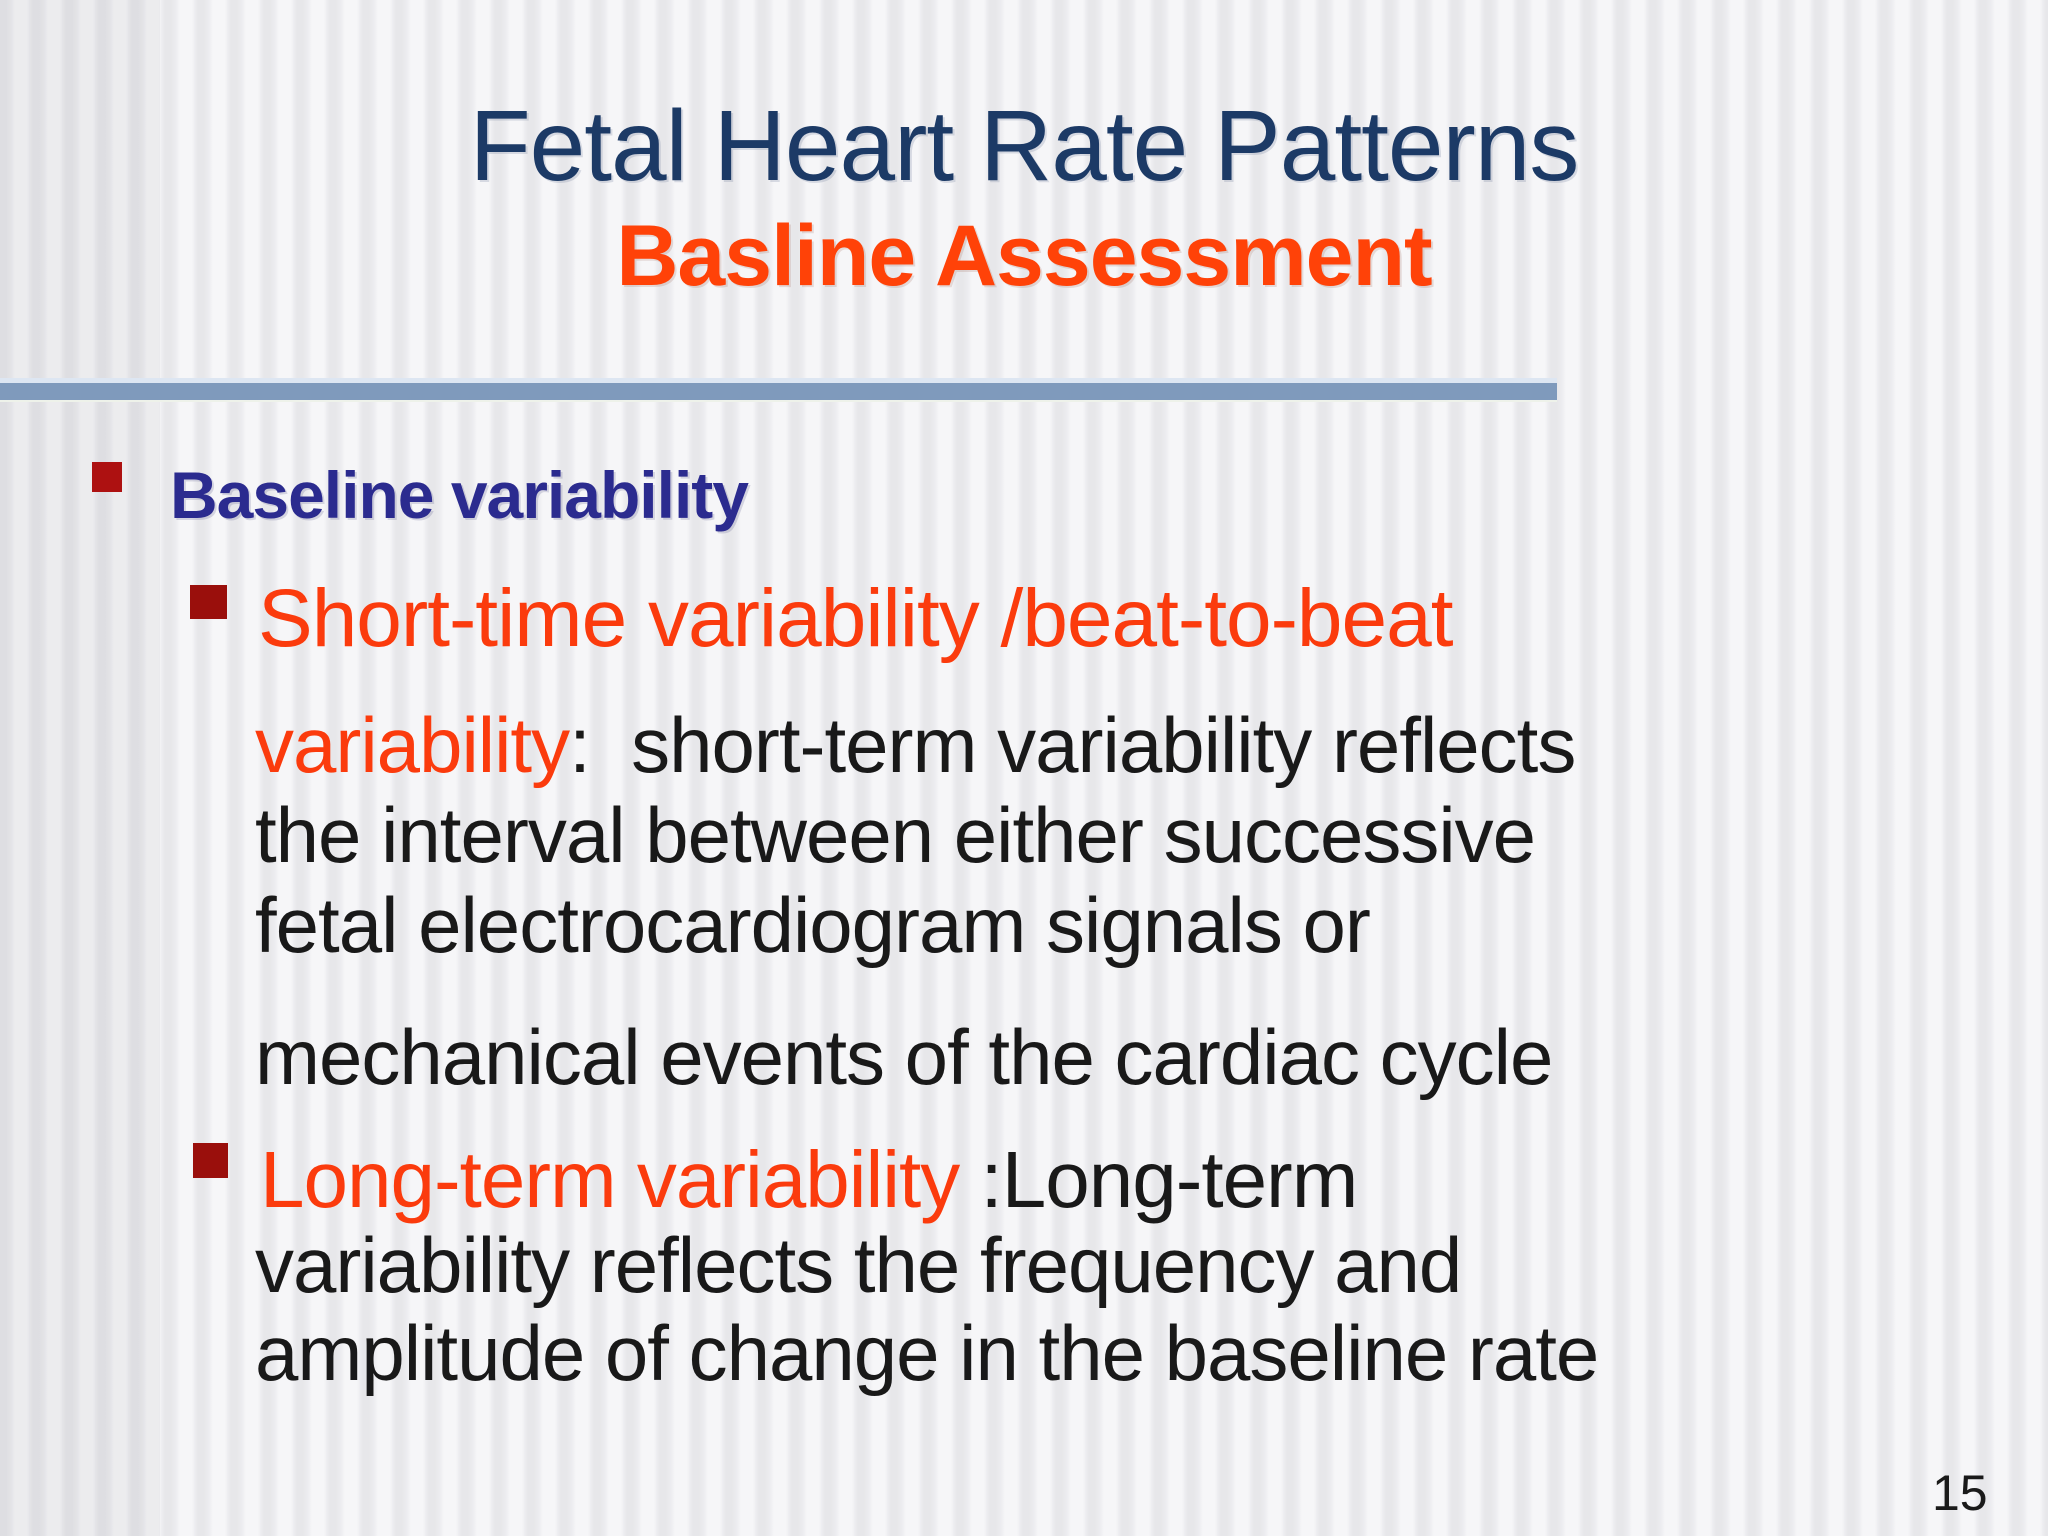 The width and height of the screenshot is (2048, 1536). I want to click on subbullet-2-line-1: Long-term variability :Long-term, so click(809, 1180).